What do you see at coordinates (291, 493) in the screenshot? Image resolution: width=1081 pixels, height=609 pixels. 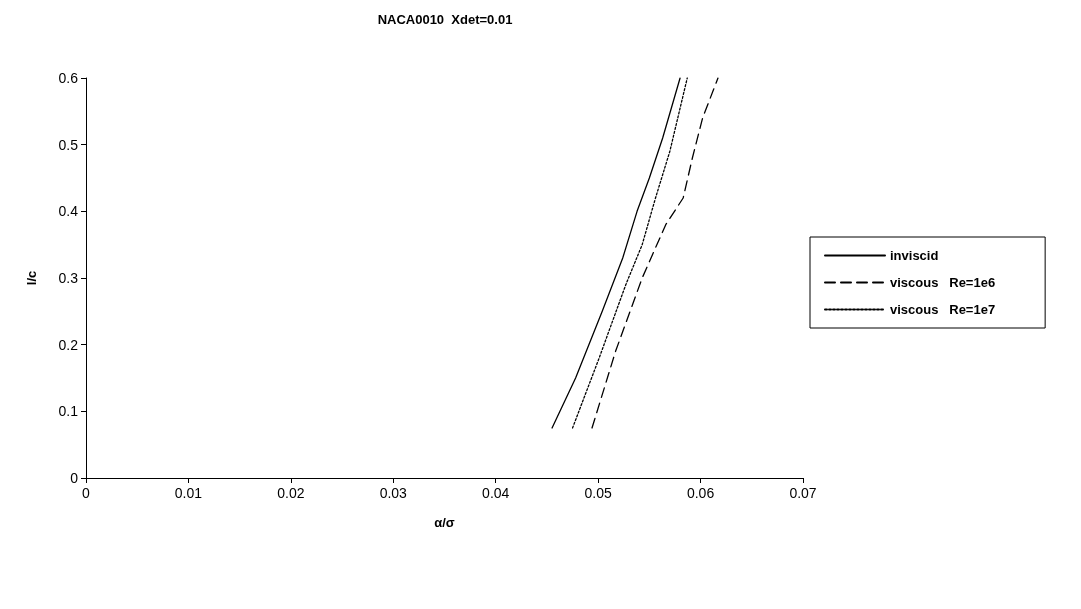 I see `x-tick-label: 0.02` at bounding box center [291, 493].